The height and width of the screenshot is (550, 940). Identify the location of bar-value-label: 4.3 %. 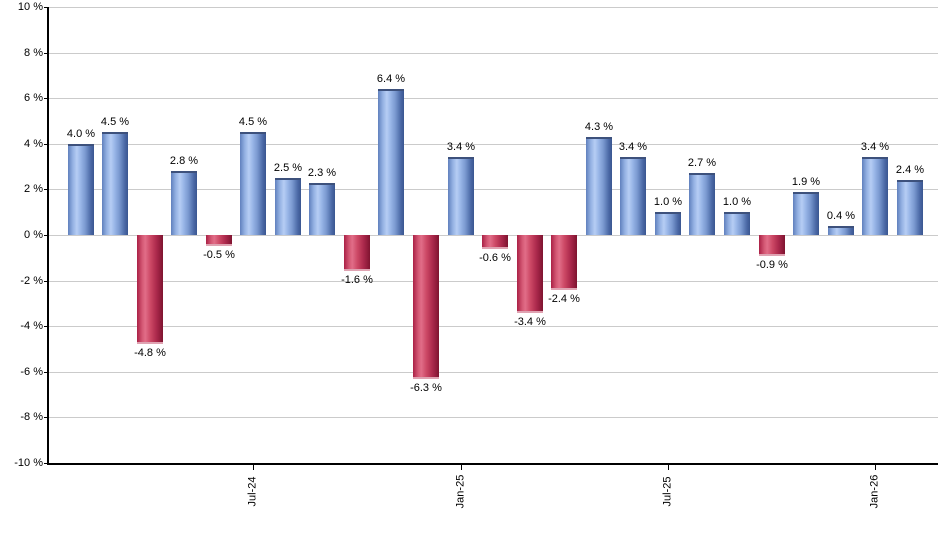
(599, 127).